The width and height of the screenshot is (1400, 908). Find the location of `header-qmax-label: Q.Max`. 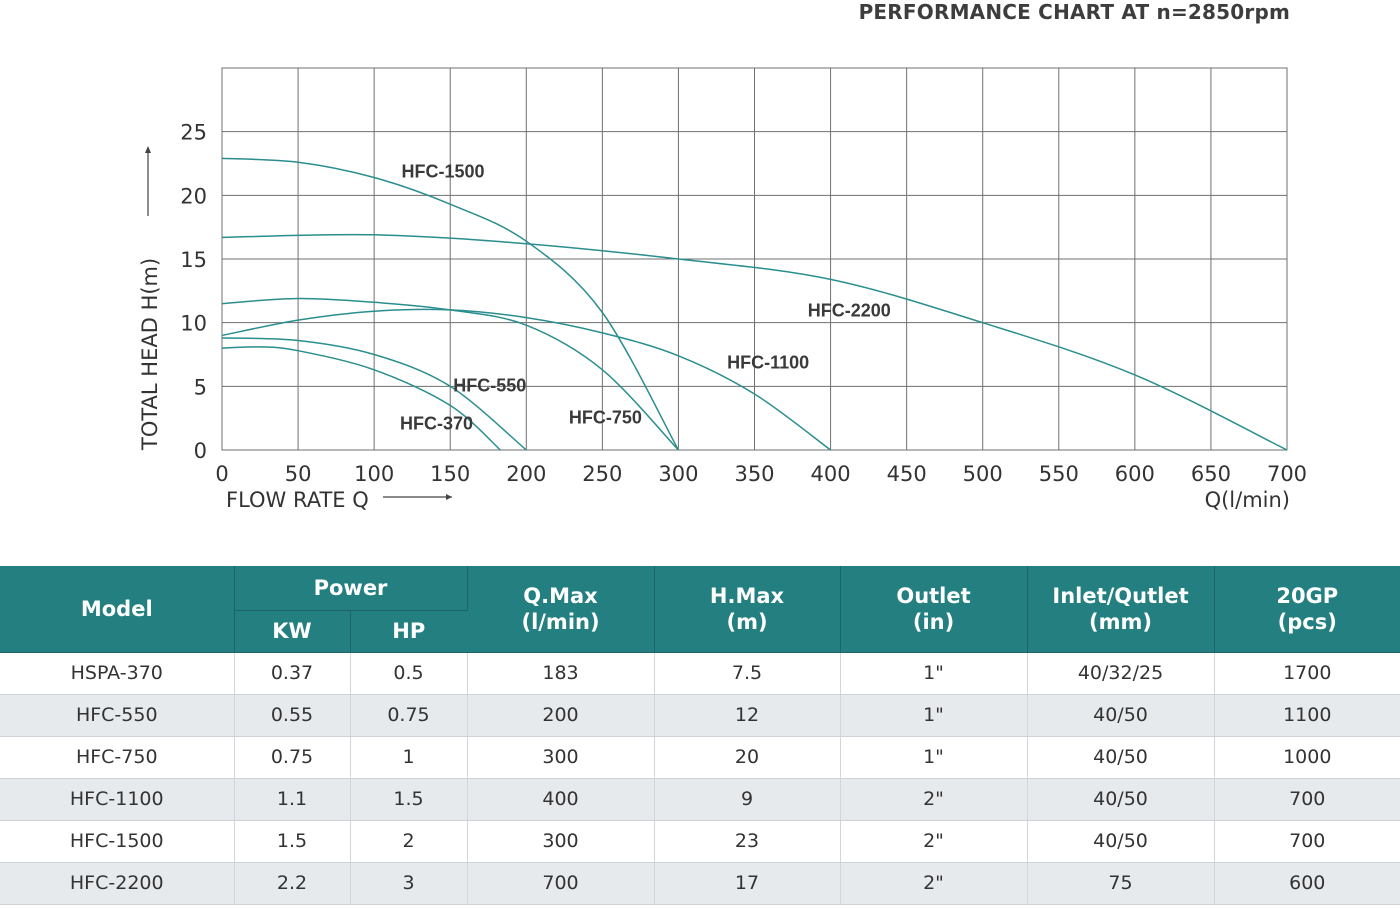

header-qmax-label: Q.Max is located at coordinates (560, 595).